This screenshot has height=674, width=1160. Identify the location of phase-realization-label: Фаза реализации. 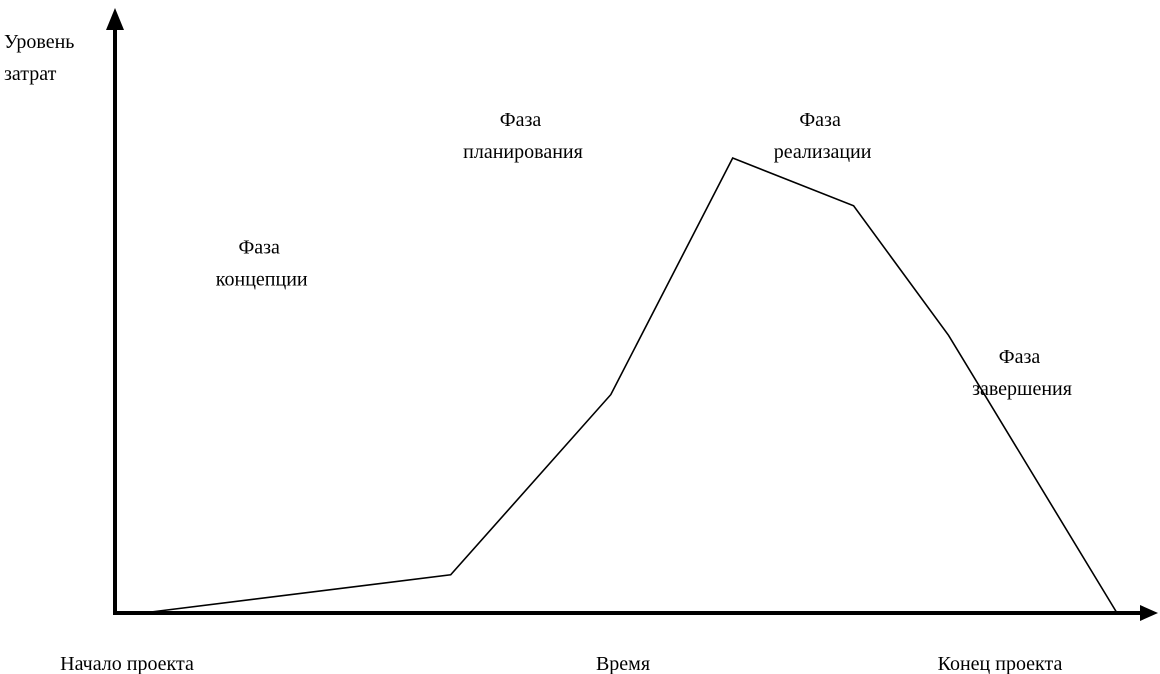
(823, 136).